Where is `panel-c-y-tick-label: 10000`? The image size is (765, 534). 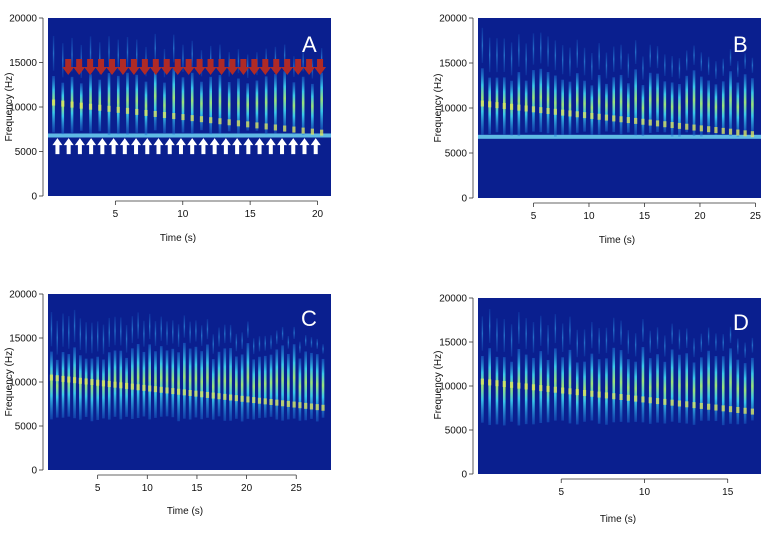 panel-c-y-tick-label: 10000 is located at coordinates (23, 383).